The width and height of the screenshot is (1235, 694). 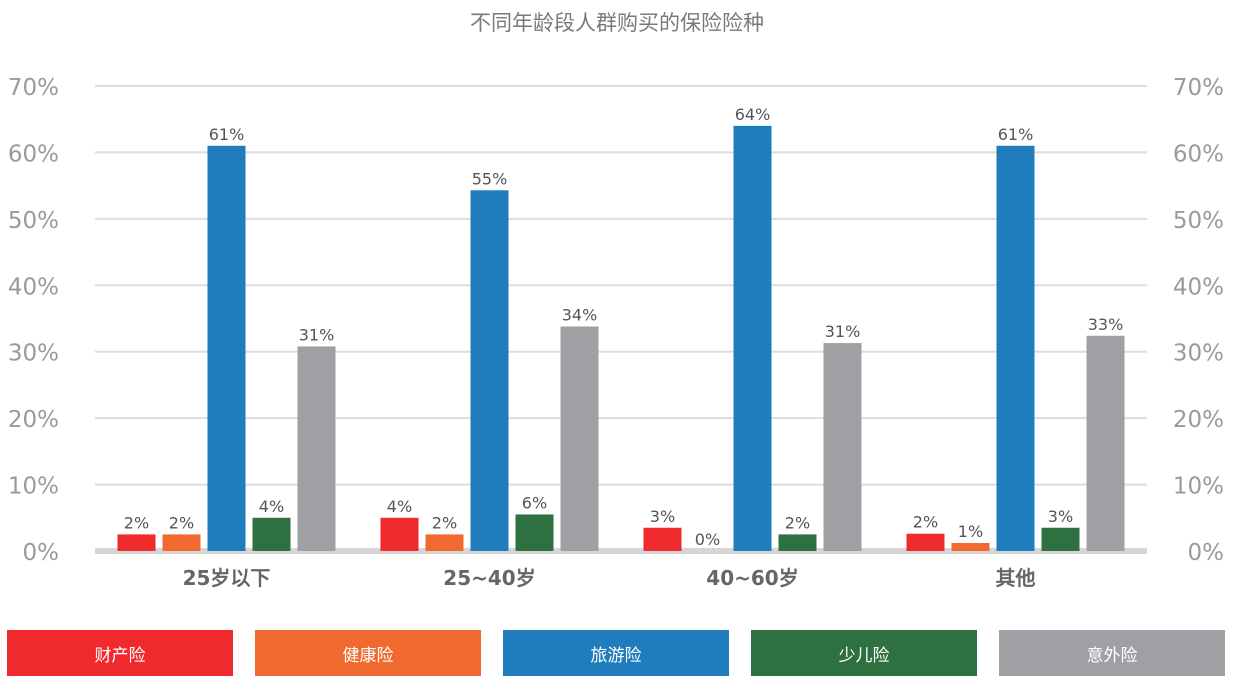 What do you see at coordinates (227, 578) in the screenshot?
I see `x-tick-label: 25岁以下` at bounding box center [227, 578].